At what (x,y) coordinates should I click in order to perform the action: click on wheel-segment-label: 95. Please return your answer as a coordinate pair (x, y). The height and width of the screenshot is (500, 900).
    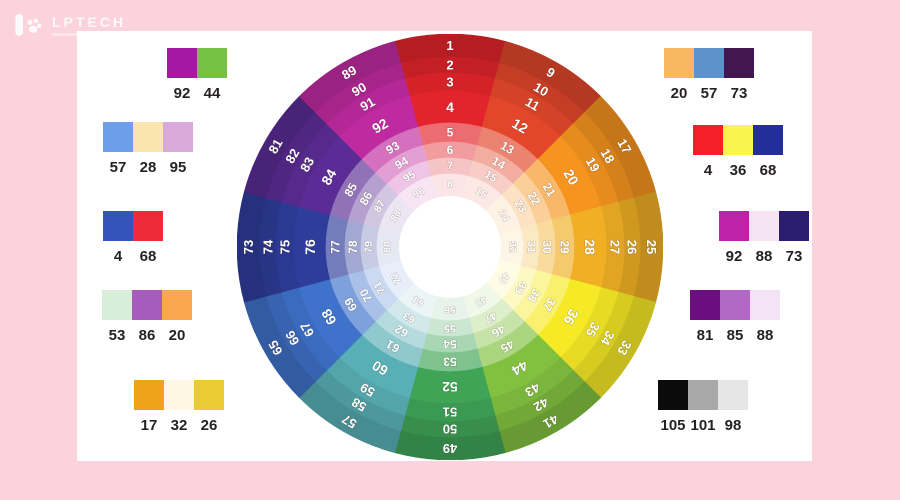
    Looking at the image, I should click on (409, 177).